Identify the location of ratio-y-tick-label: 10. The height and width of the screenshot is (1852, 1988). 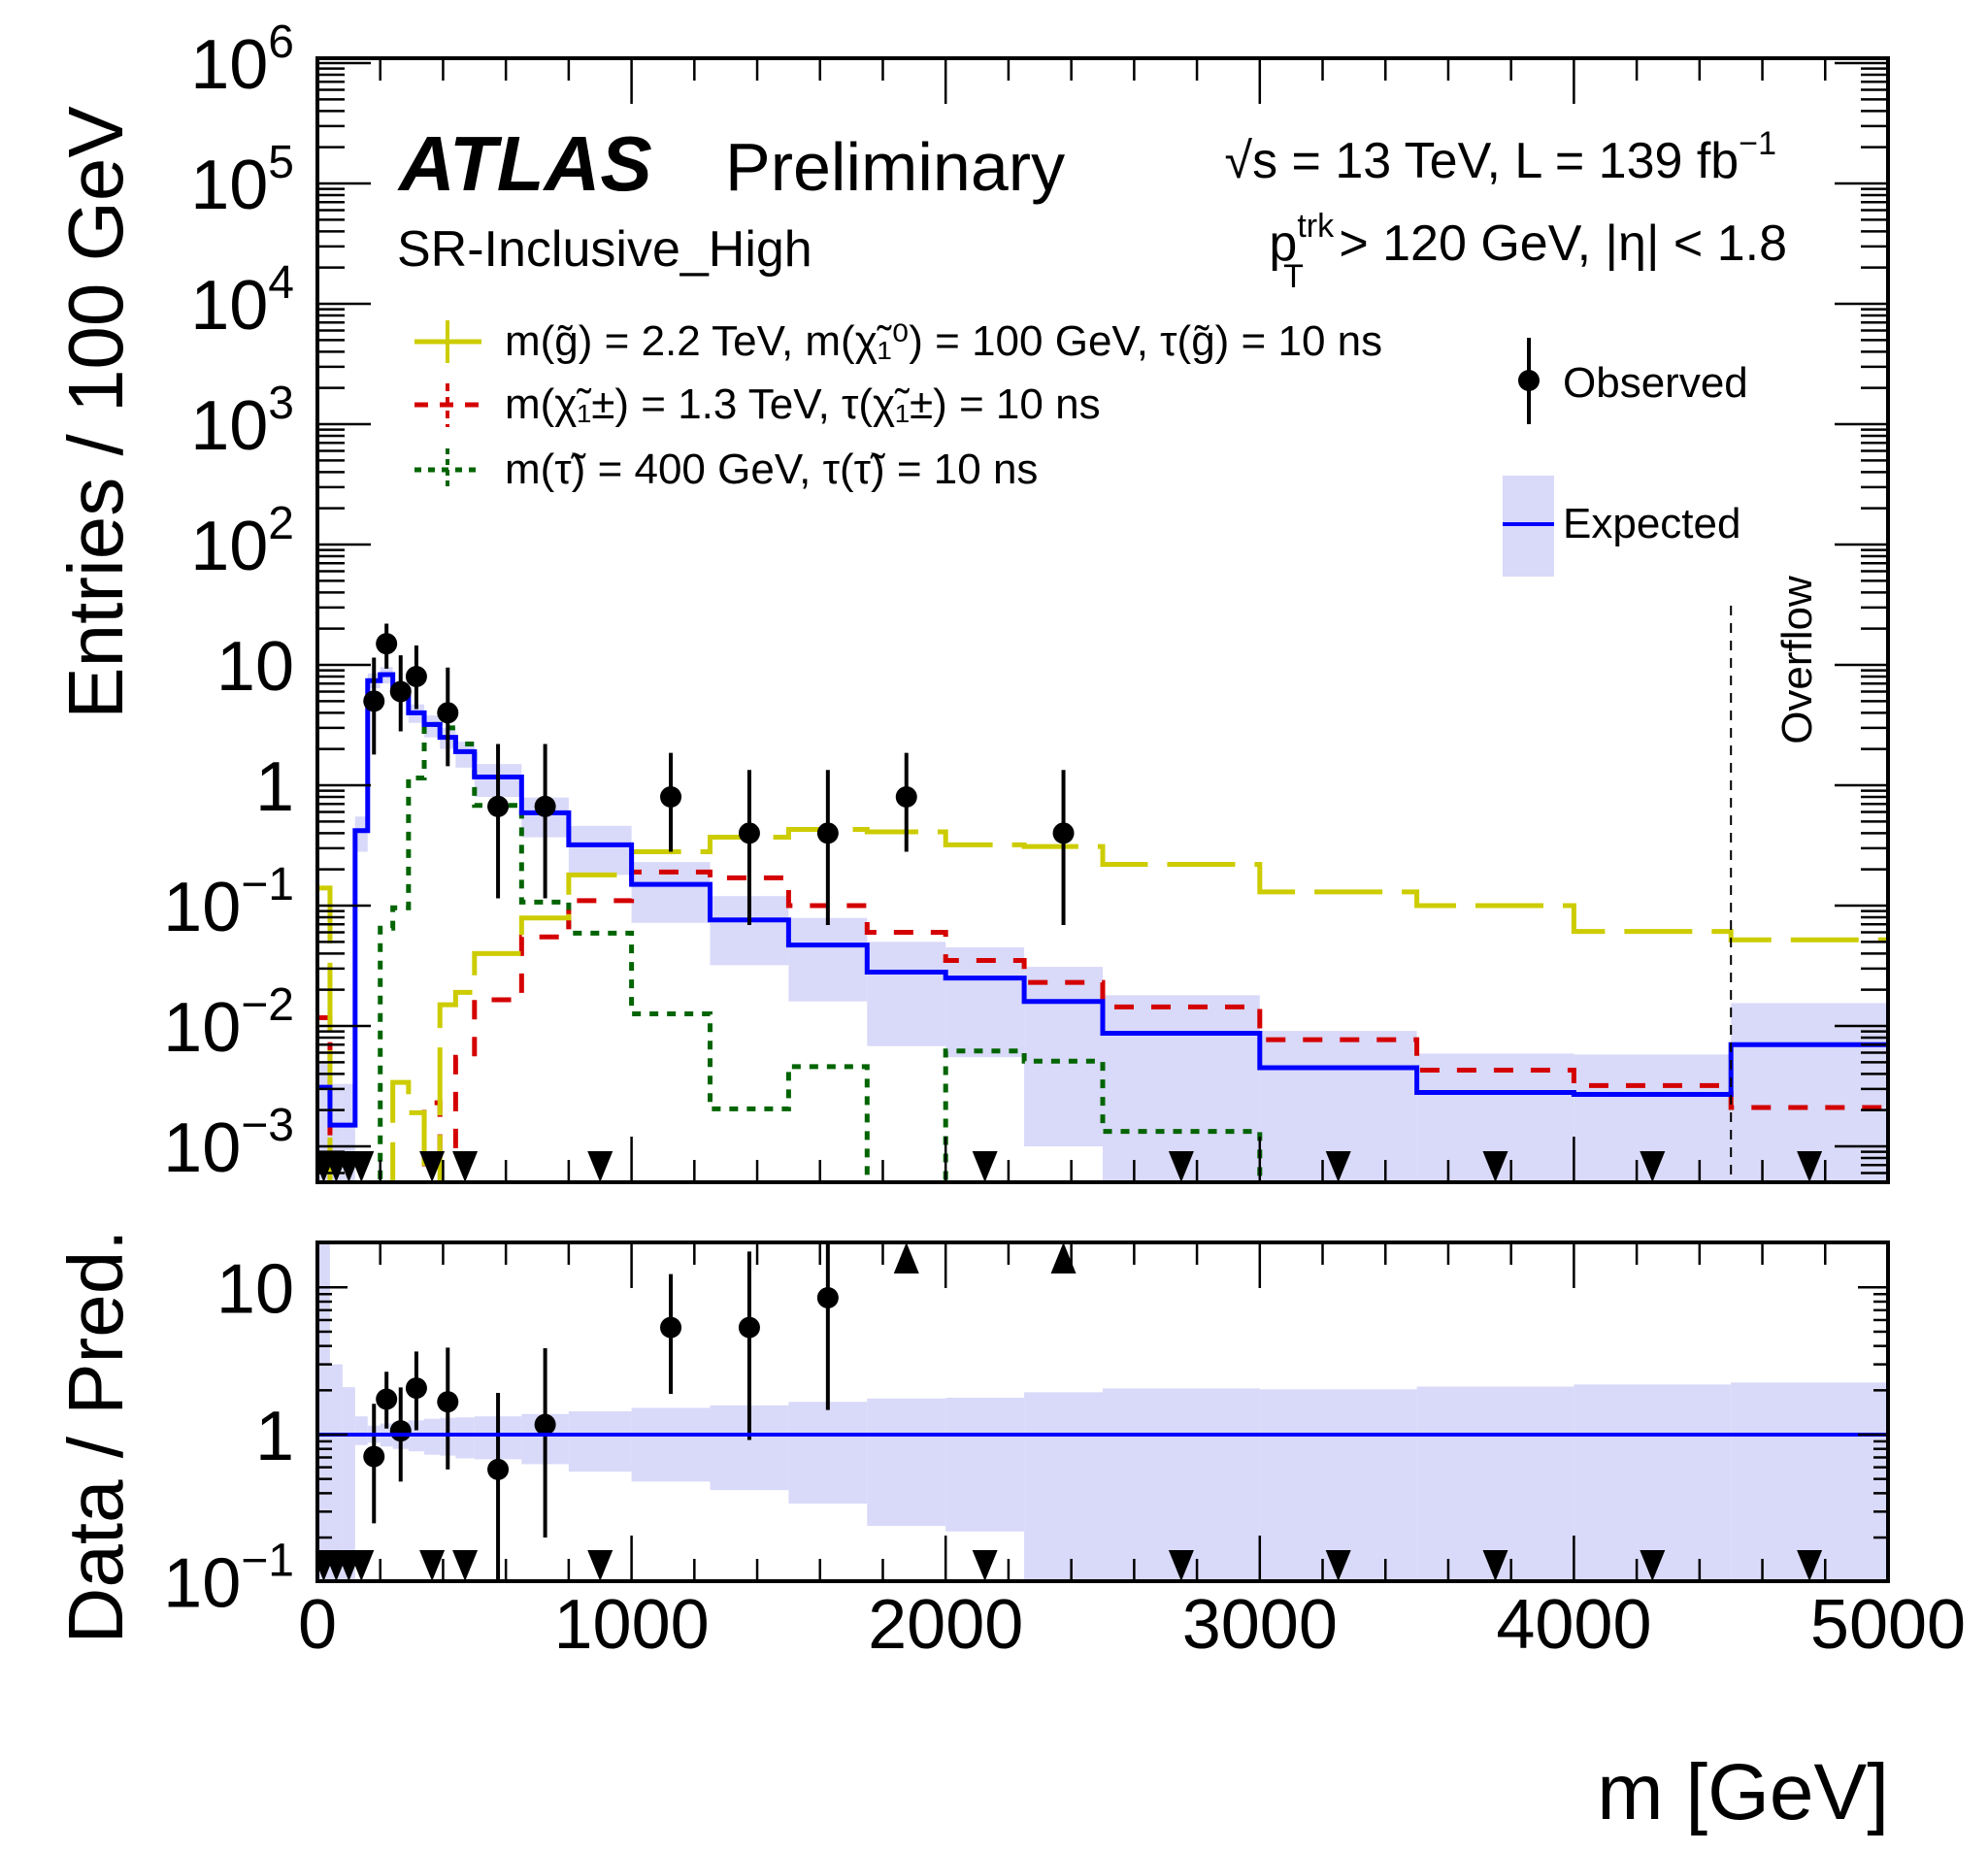
(255, 1289).